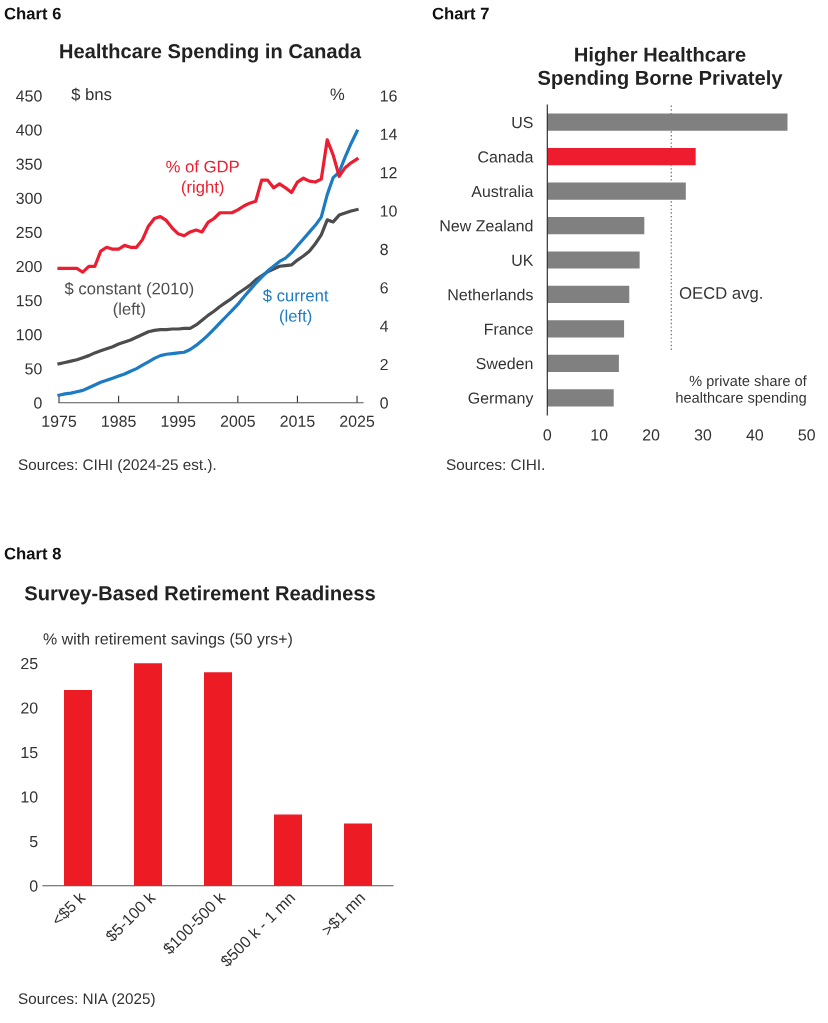 This screenshot has height=1023, width=828. What do you see at coordinates (522, 122) in the screenshot?
I see `y-tick-label: US` at bounding box center [522, 122].